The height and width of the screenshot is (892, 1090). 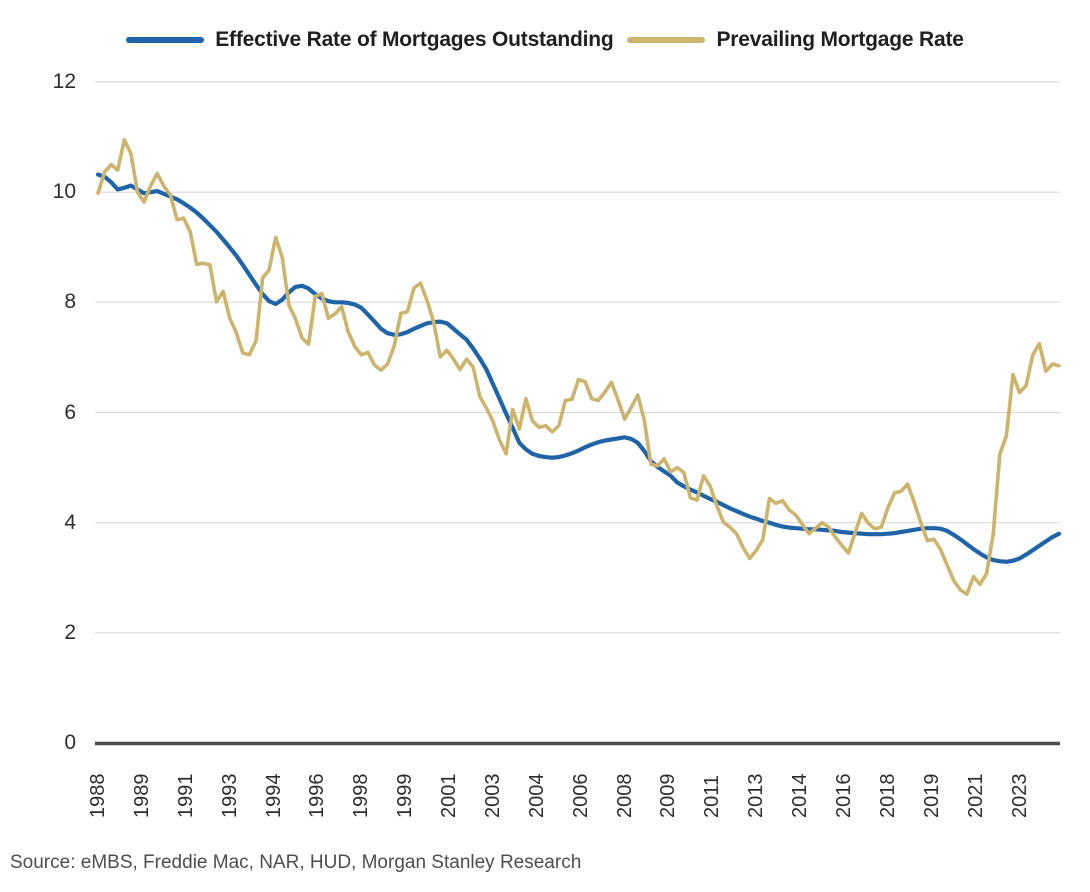 I want to click on x-tick-label: 2019, so click(x=931, y=796).